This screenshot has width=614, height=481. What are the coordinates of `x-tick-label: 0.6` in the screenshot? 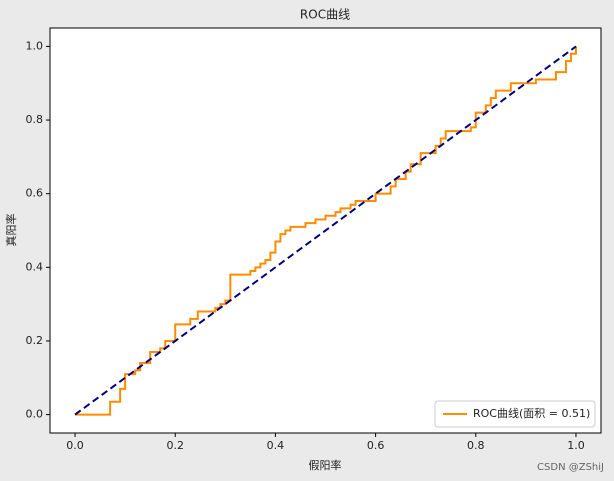 It's located at (376, 445).